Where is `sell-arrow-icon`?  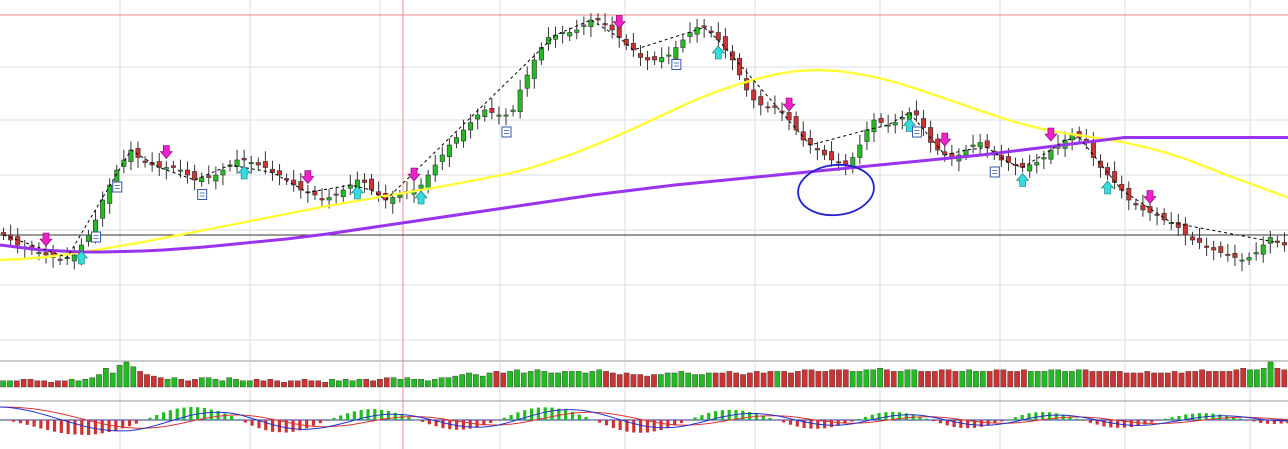
sell-arrow-icon is located at coordinates (46, 239).